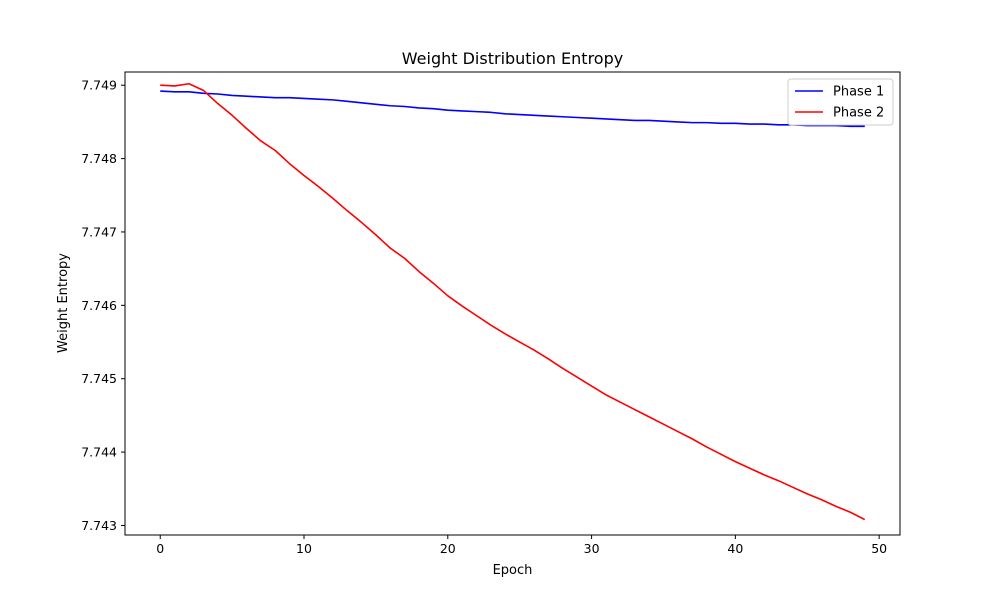 The image size is (1000, 600). Describe the element at coordinates (512, 58) in the screenshot. I see `chart-title: Weight Distribution Entropy` at that location.